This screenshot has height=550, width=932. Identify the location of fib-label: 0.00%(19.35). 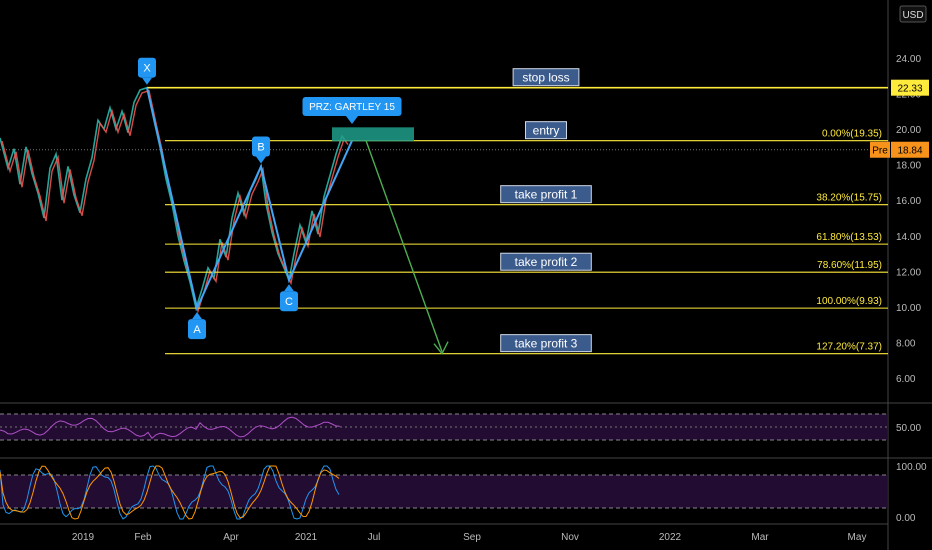
(852, 134).